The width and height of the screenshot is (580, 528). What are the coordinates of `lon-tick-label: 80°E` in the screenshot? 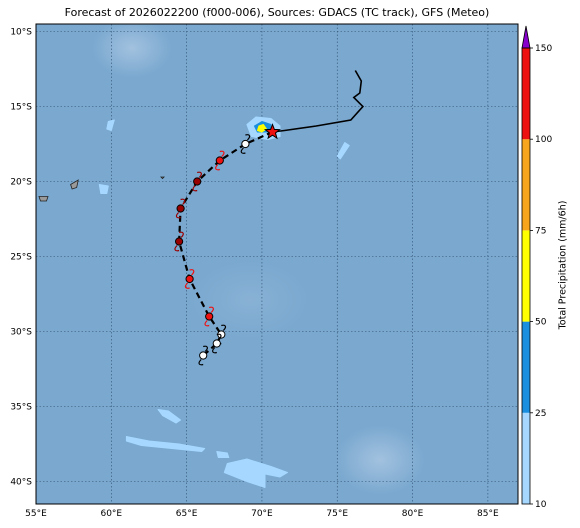 It's located at (413, 514).